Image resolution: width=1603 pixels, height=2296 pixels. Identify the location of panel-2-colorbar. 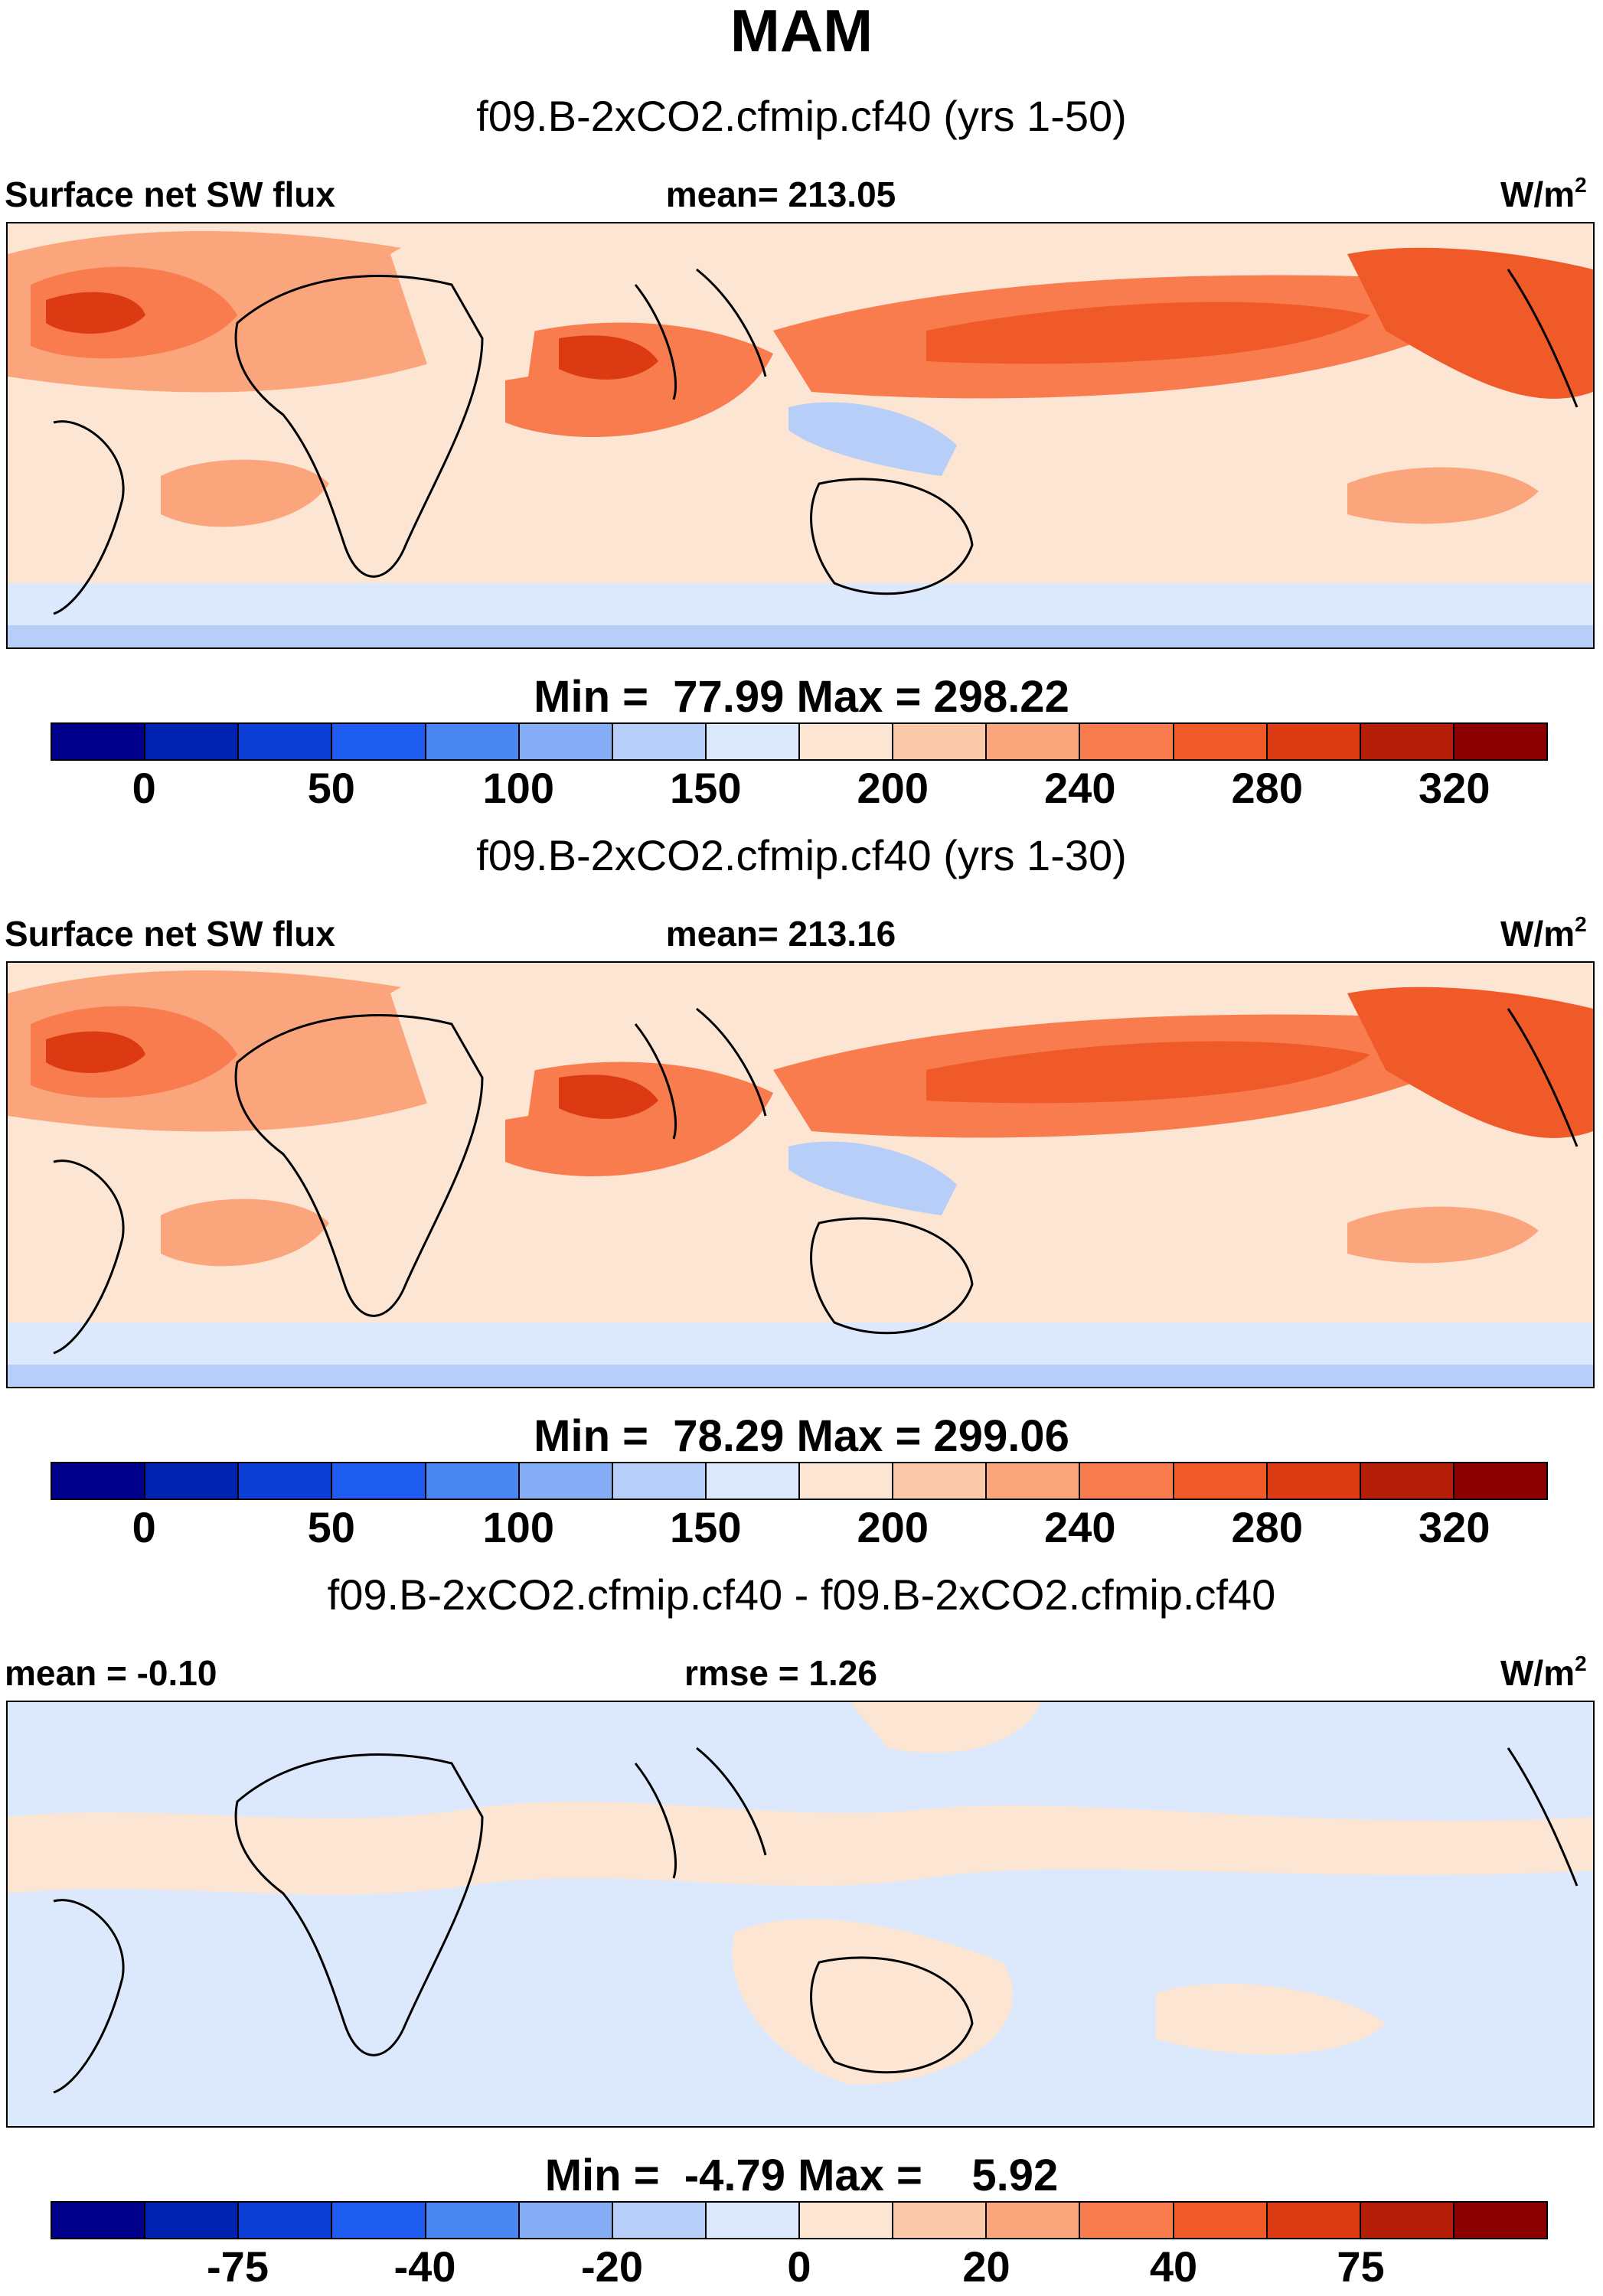
(799, 1481).